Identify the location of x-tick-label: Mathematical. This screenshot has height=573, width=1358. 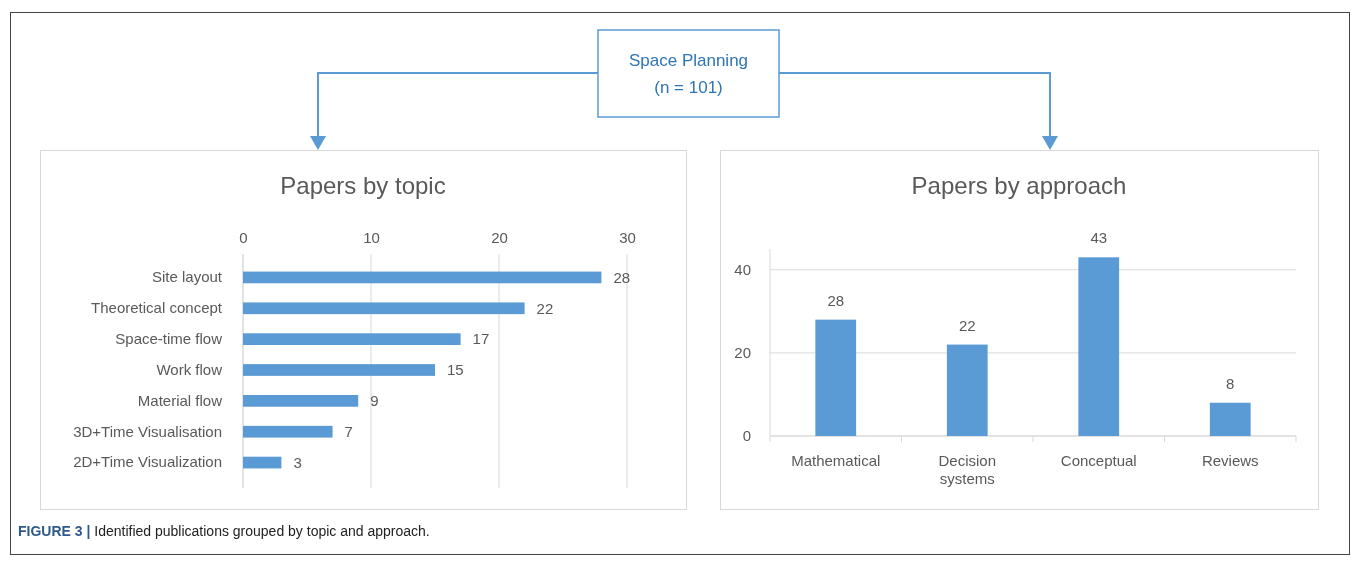
(836, 460).